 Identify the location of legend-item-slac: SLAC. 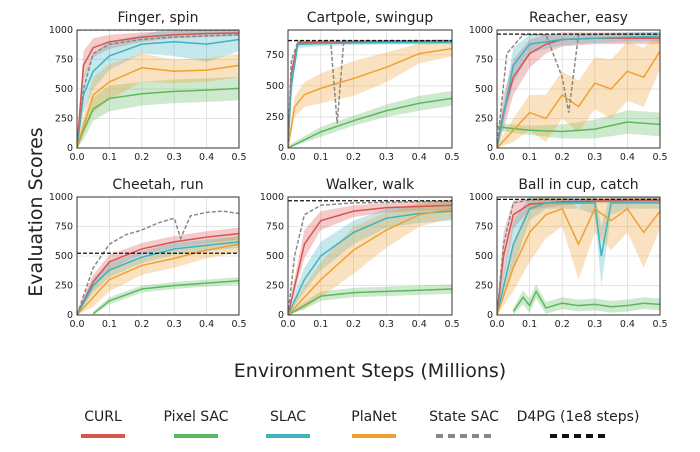
(288, 423).